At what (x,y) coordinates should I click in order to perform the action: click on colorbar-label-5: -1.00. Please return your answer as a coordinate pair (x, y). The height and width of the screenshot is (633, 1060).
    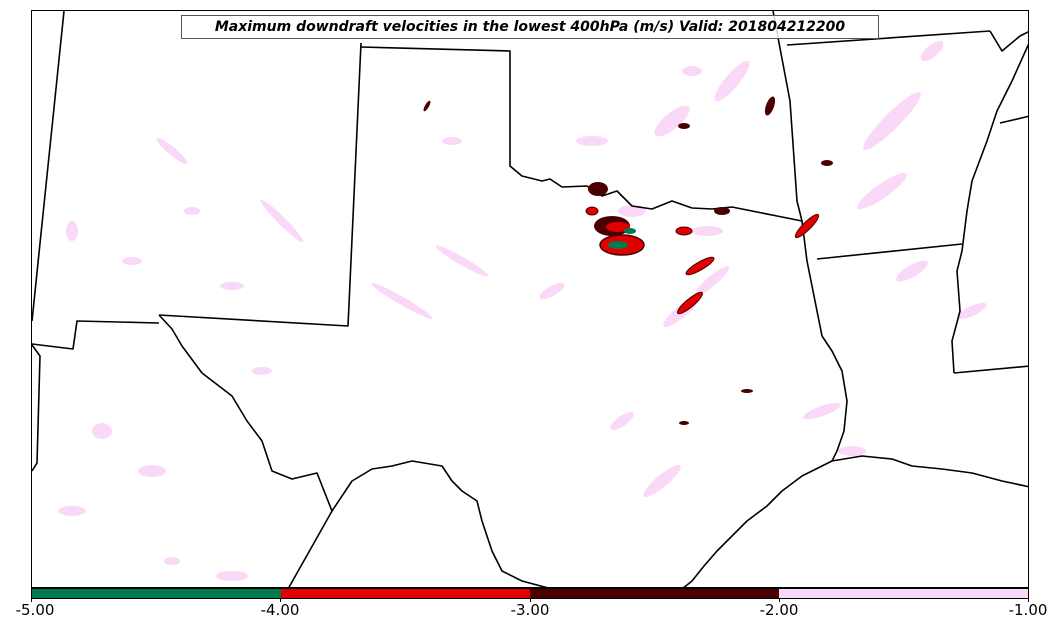
    Looking at the image, I should click on (1028, 610).